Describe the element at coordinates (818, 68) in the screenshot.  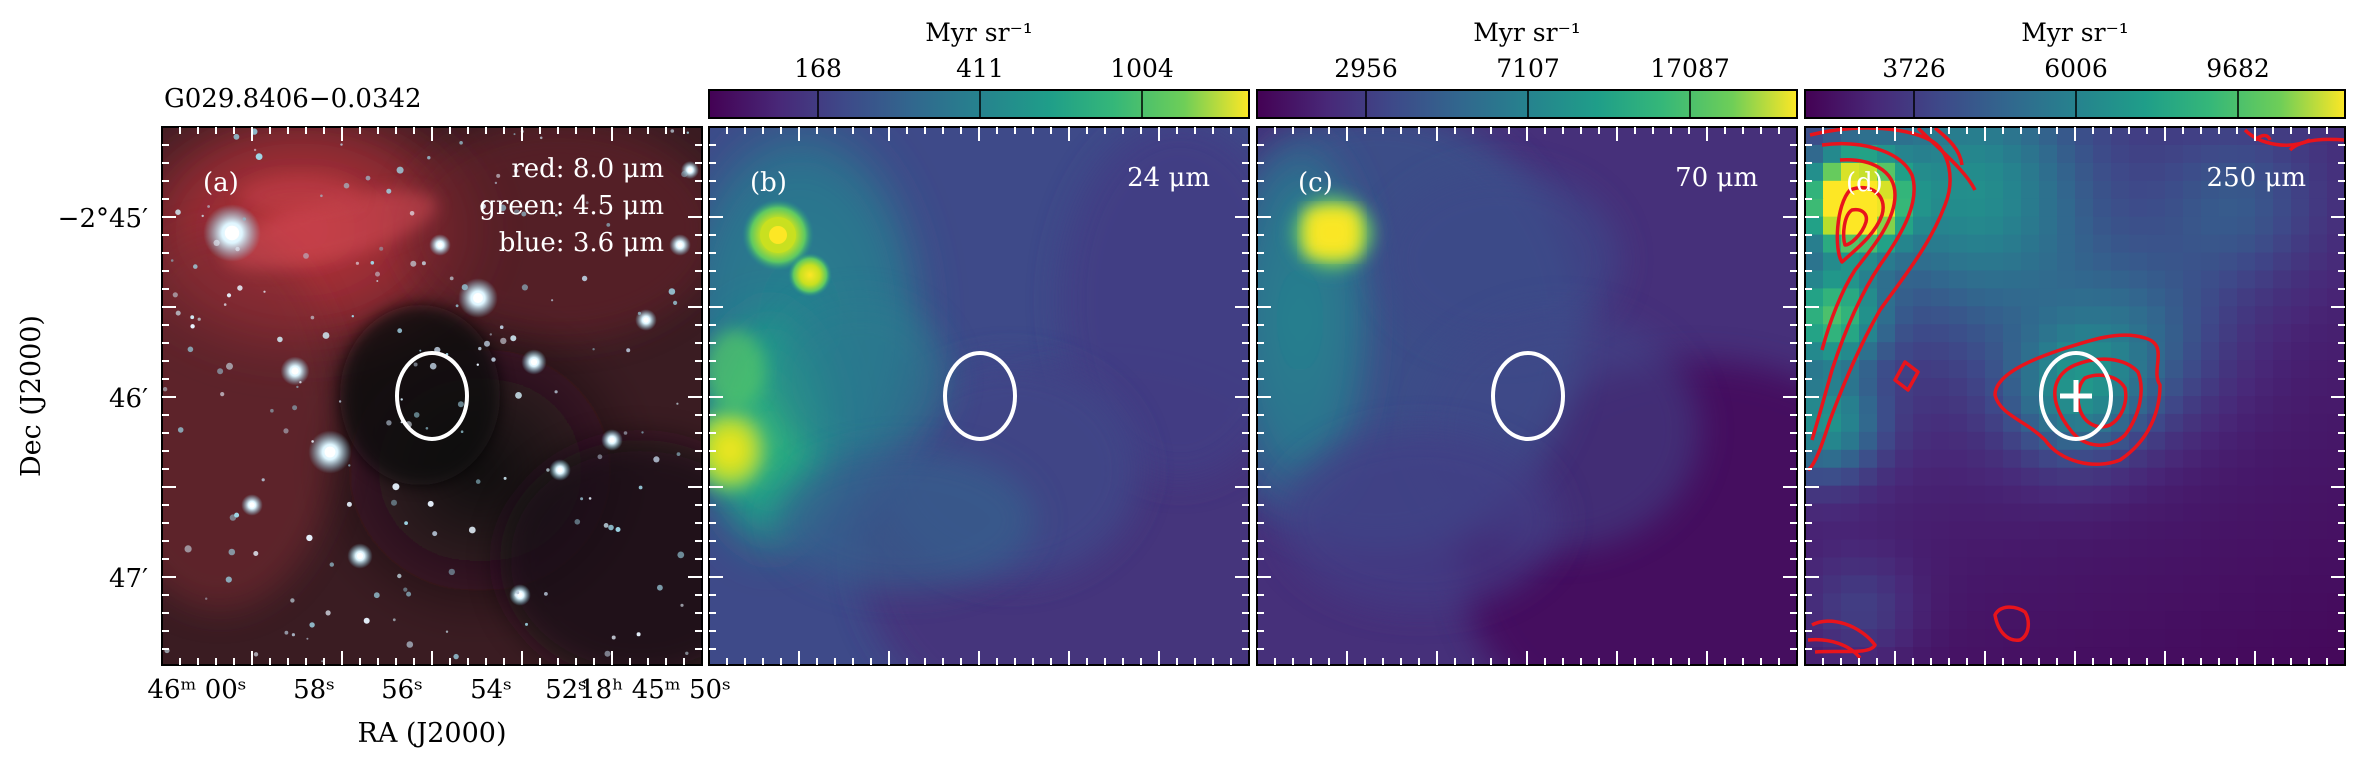
I see `colorbar-b-tick-1: 168` at that location.